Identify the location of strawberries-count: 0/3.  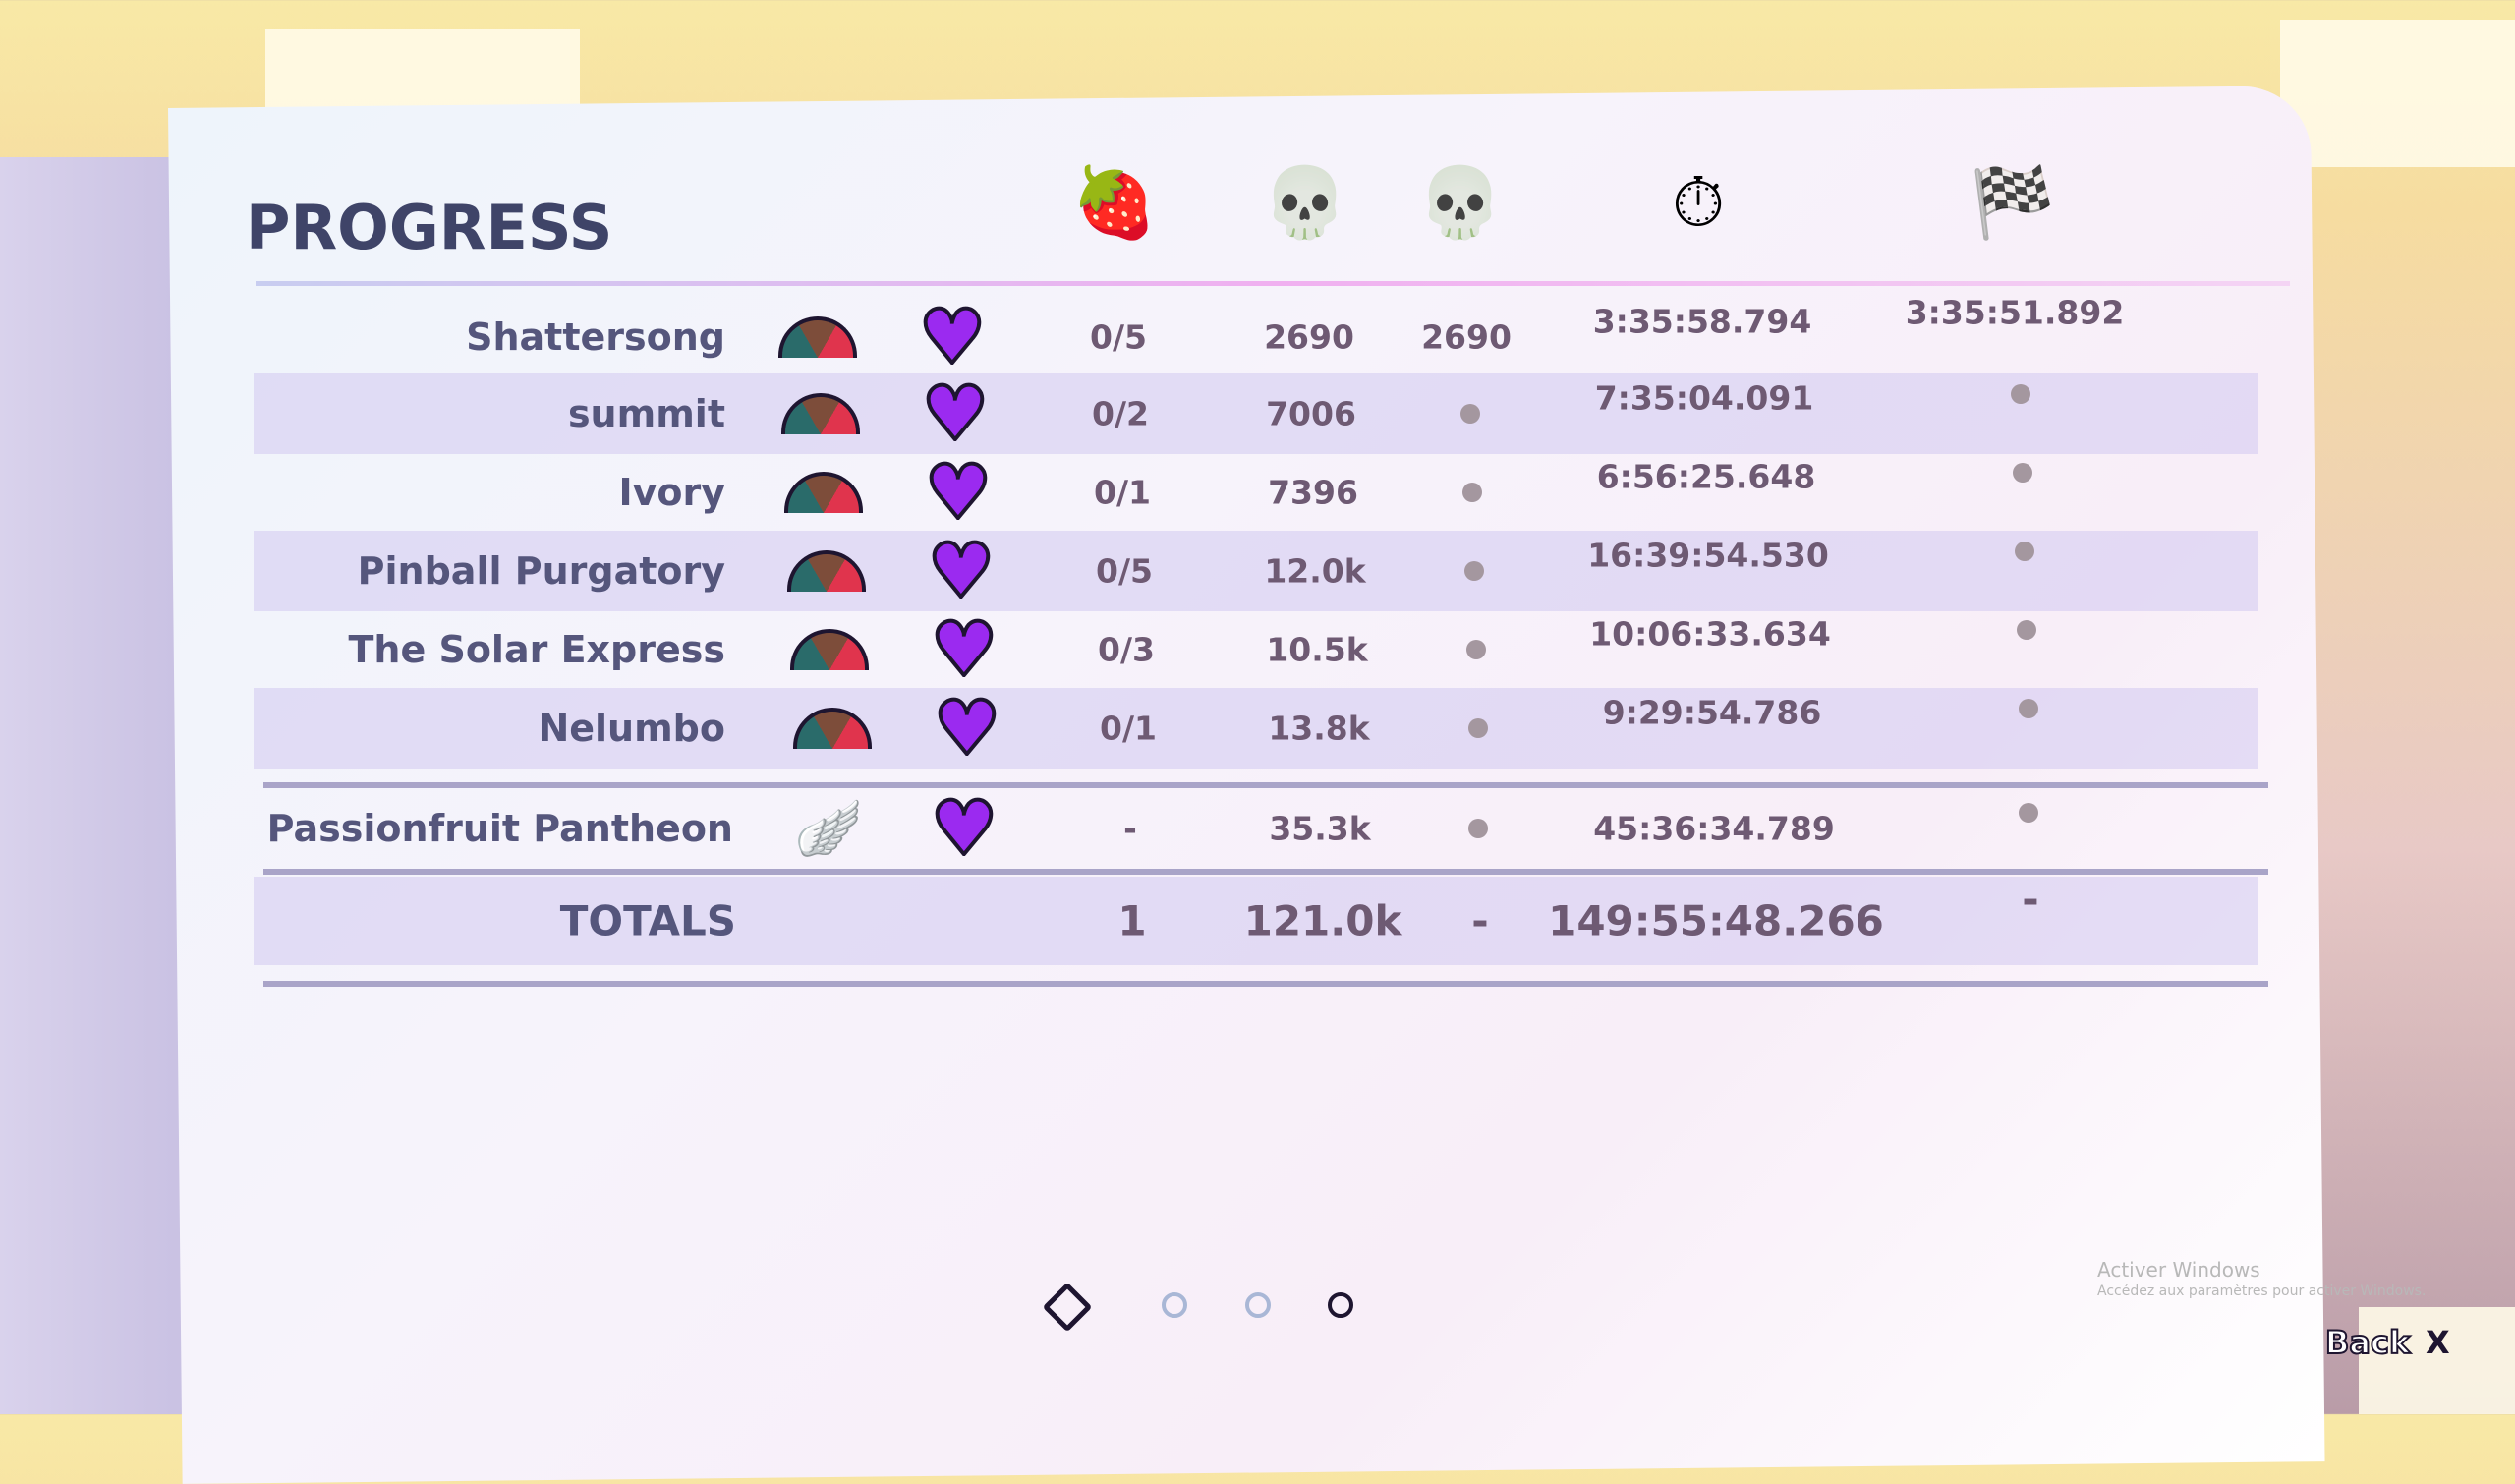
(1126, 649).